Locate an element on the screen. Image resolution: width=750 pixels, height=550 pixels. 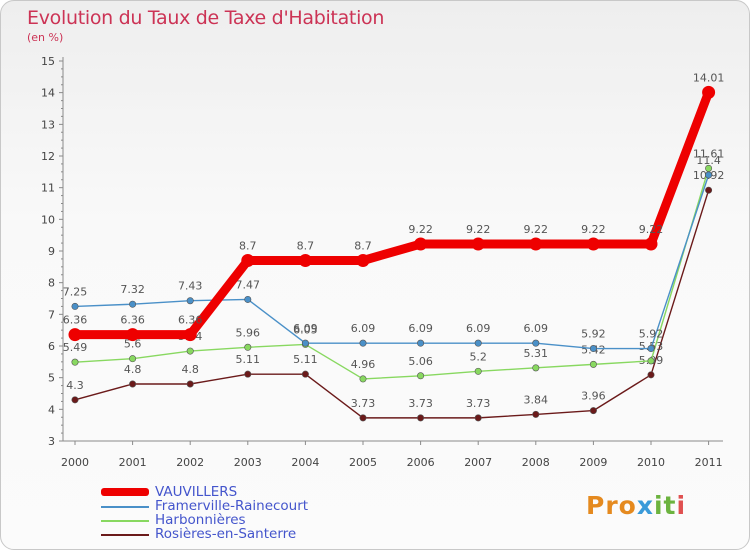
legend-label-harbonnieres: Harbonnières is located at coordinates (200, 520).